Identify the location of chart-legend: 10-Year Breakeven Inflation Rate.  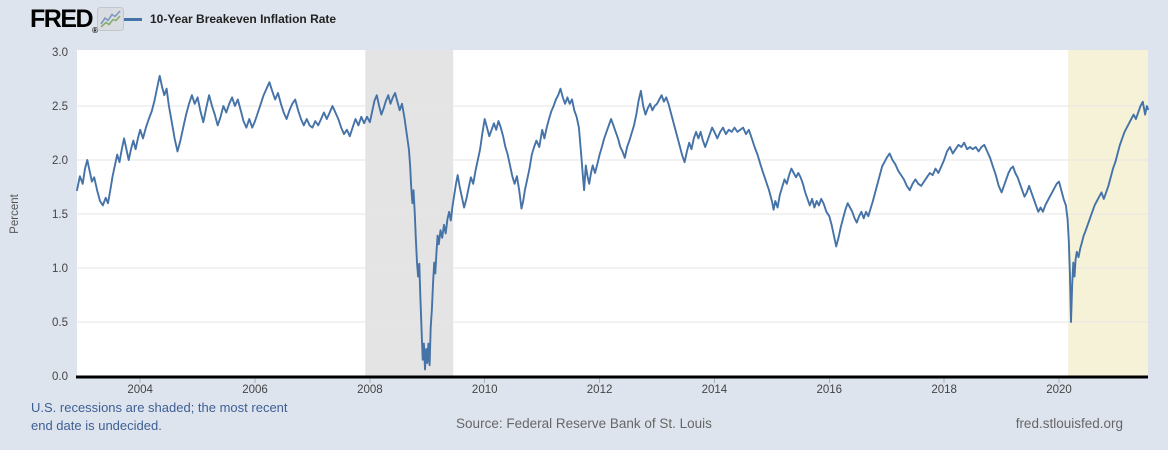
(230, 19).